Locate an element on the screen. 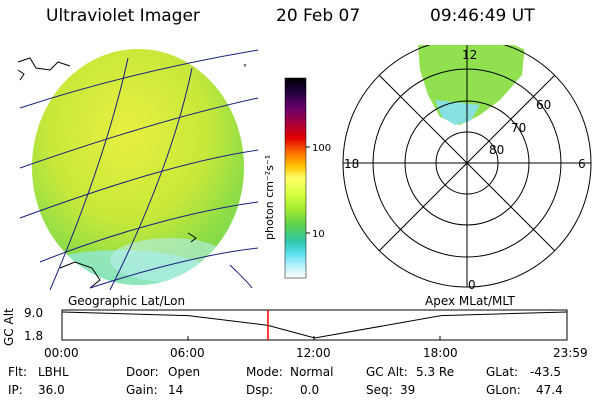 The width and height of the screenshot is (600, 400). glat-label: GLat: is located at coordinates (502, 372).